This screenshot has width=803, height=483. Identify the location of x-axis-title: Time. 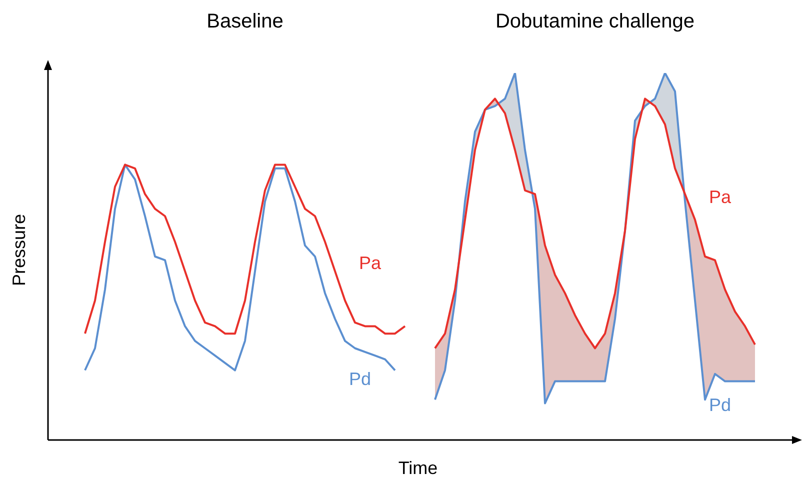
(418, 468).